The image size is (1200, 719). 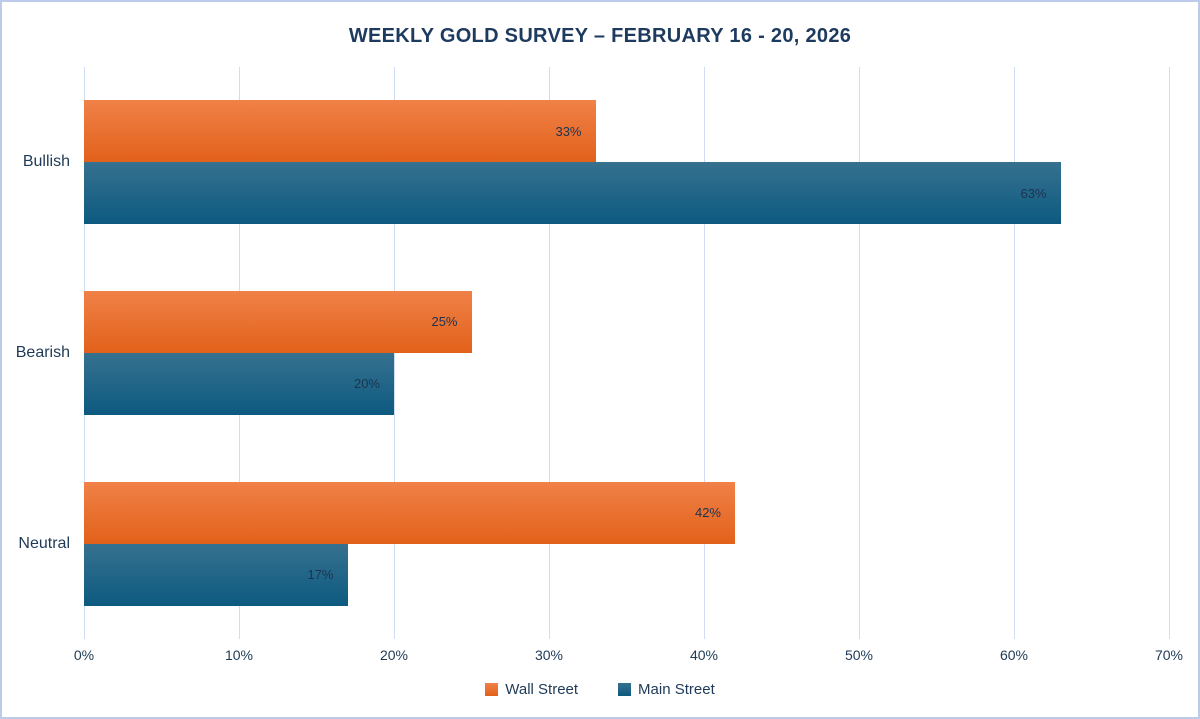 What do you see at coordinates (625, 689) in the screenshot?
I see `legend-swatch-main-street` at bounding box center [625, 689].